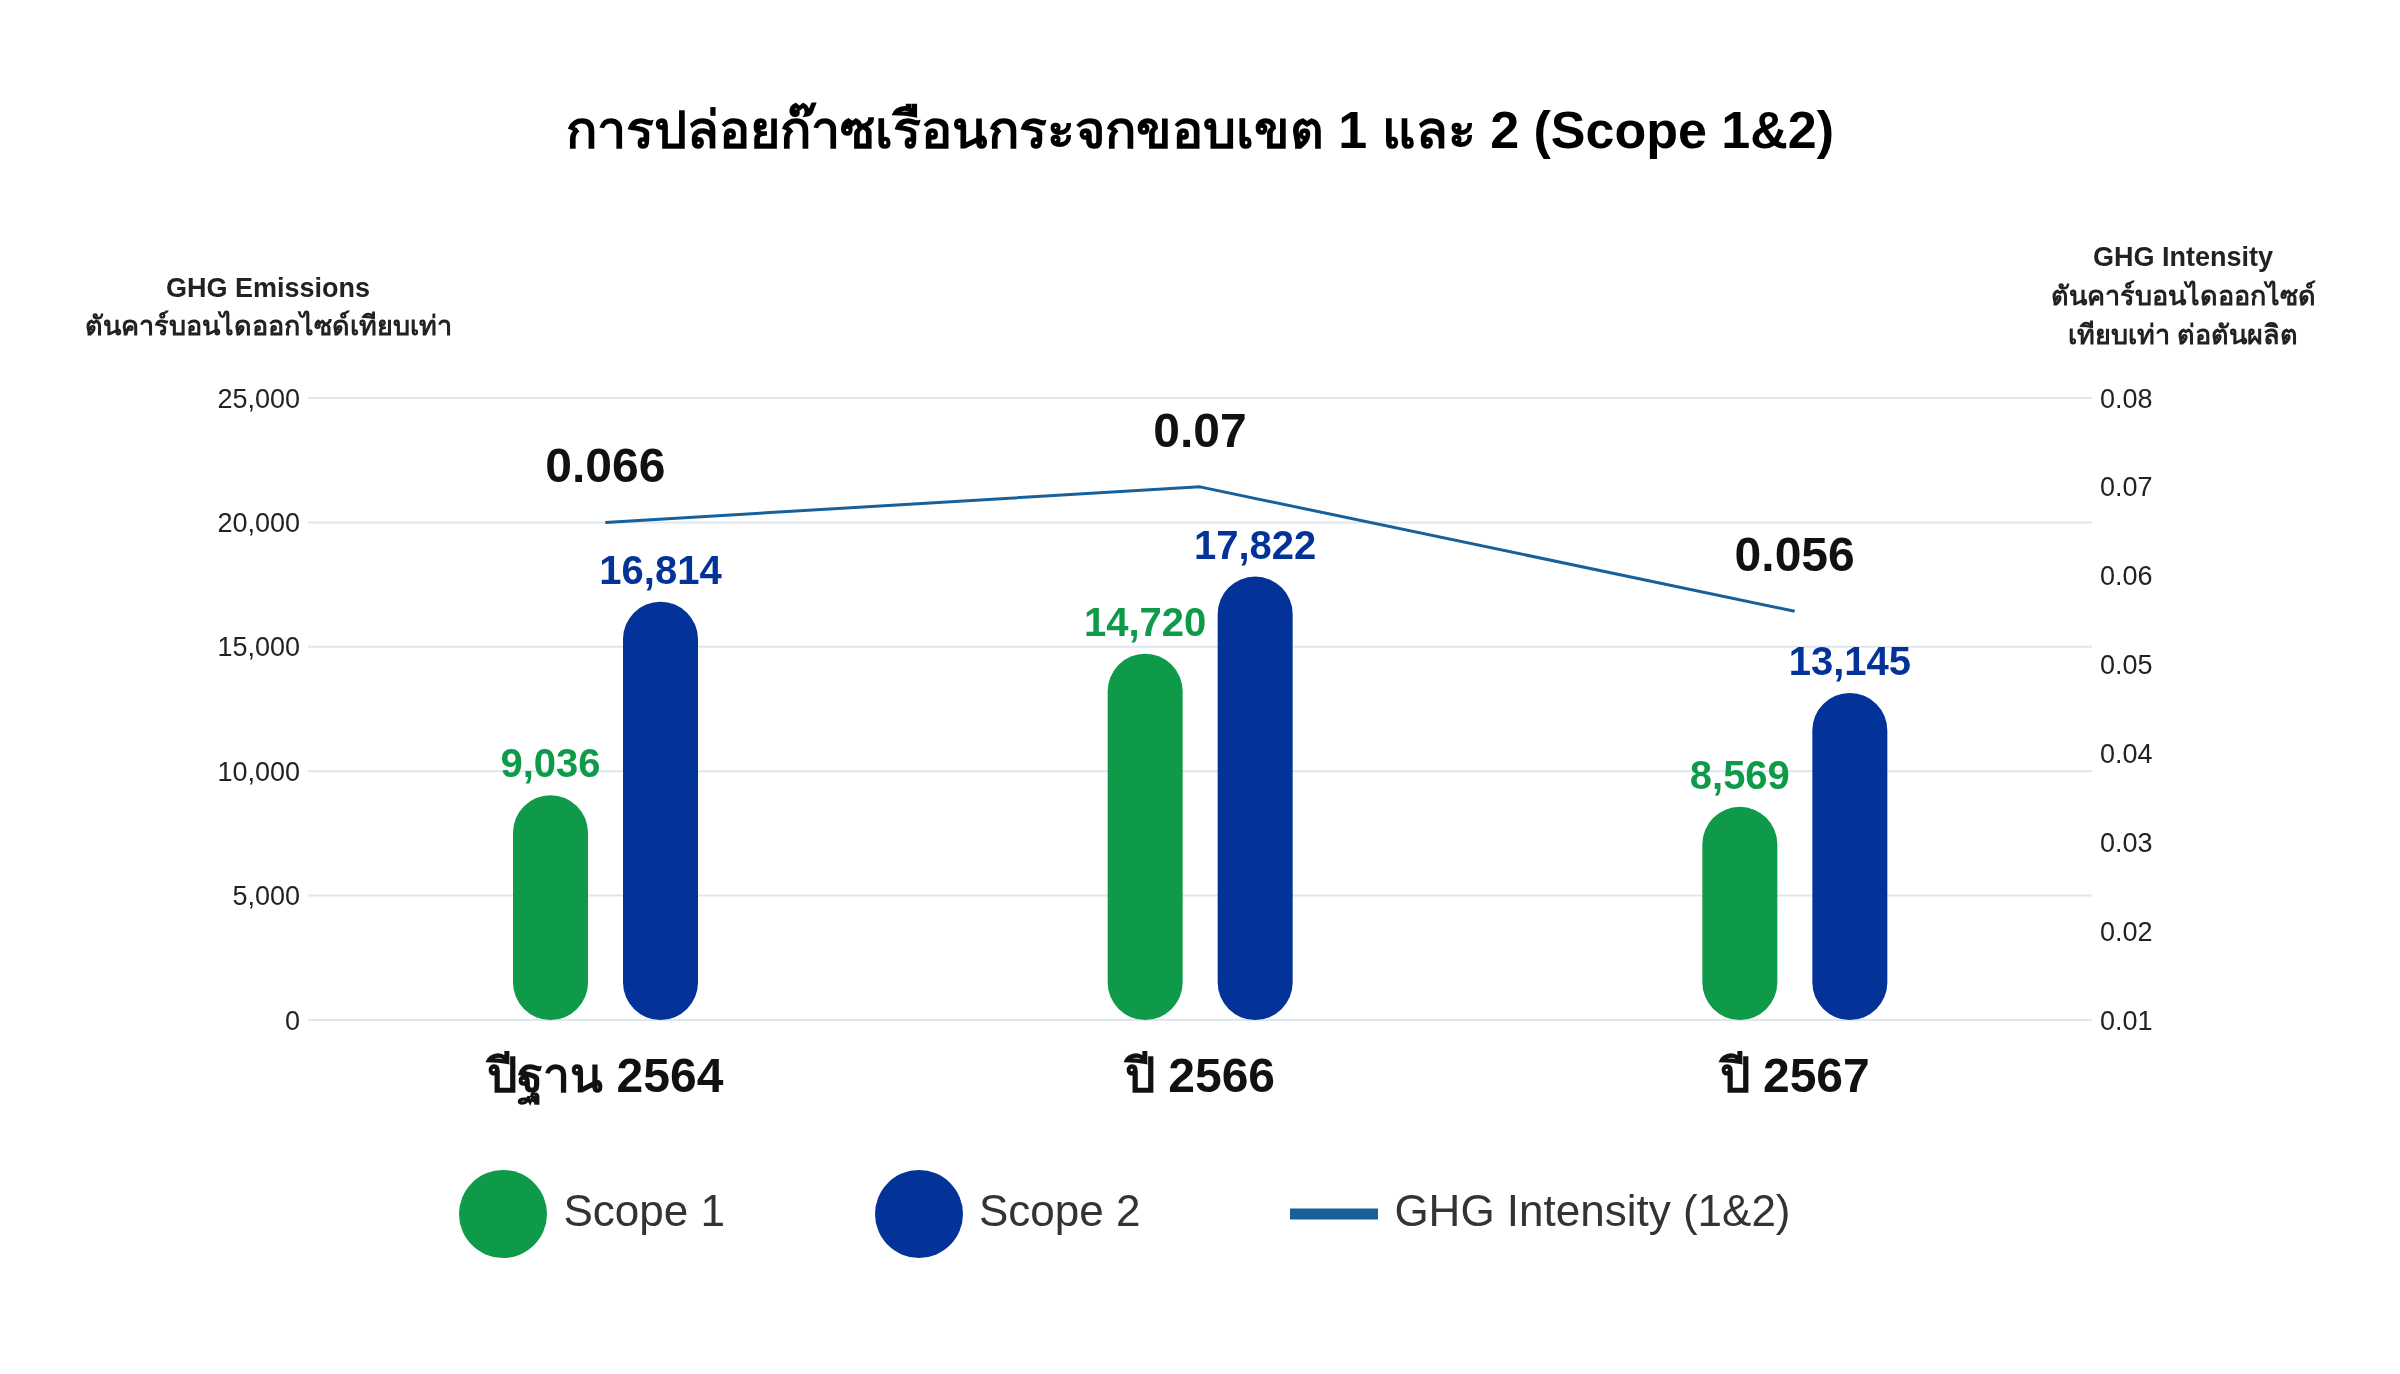  What do you see at coordinates (2126, 1020) in the screenshot?
I see `y2-tick-label: 0.01` at bounding box center [2126, 1020].